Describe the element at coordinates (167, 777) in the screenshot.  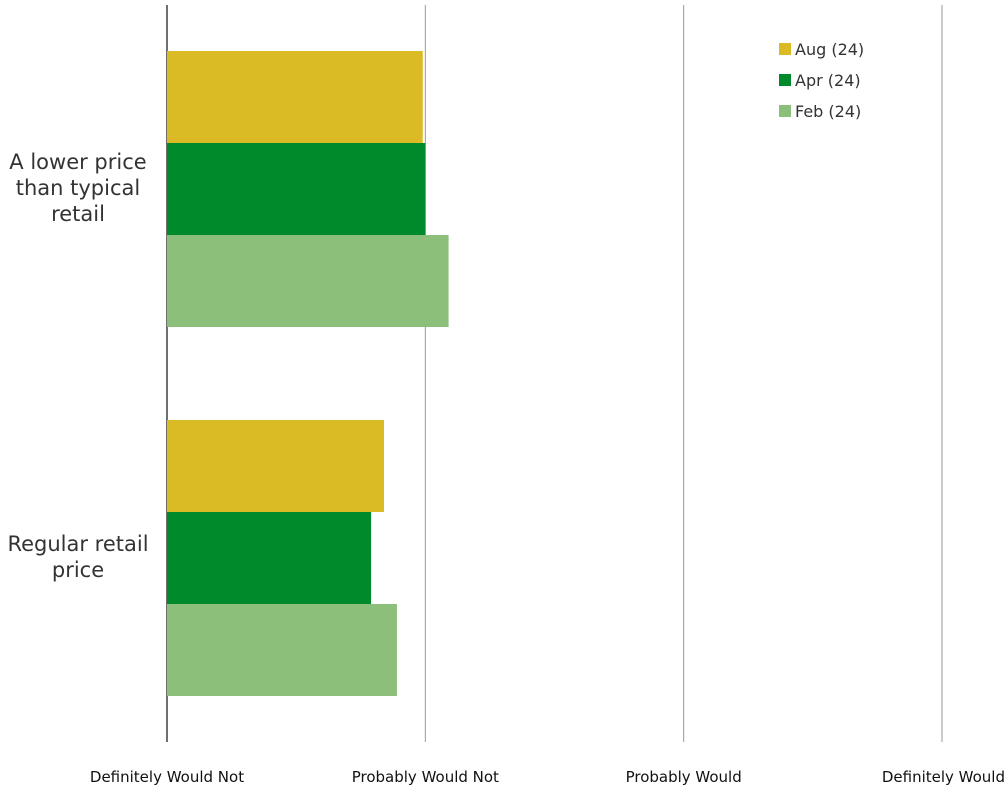
I see `x-tick-label: Definitely Would Not` at that location.